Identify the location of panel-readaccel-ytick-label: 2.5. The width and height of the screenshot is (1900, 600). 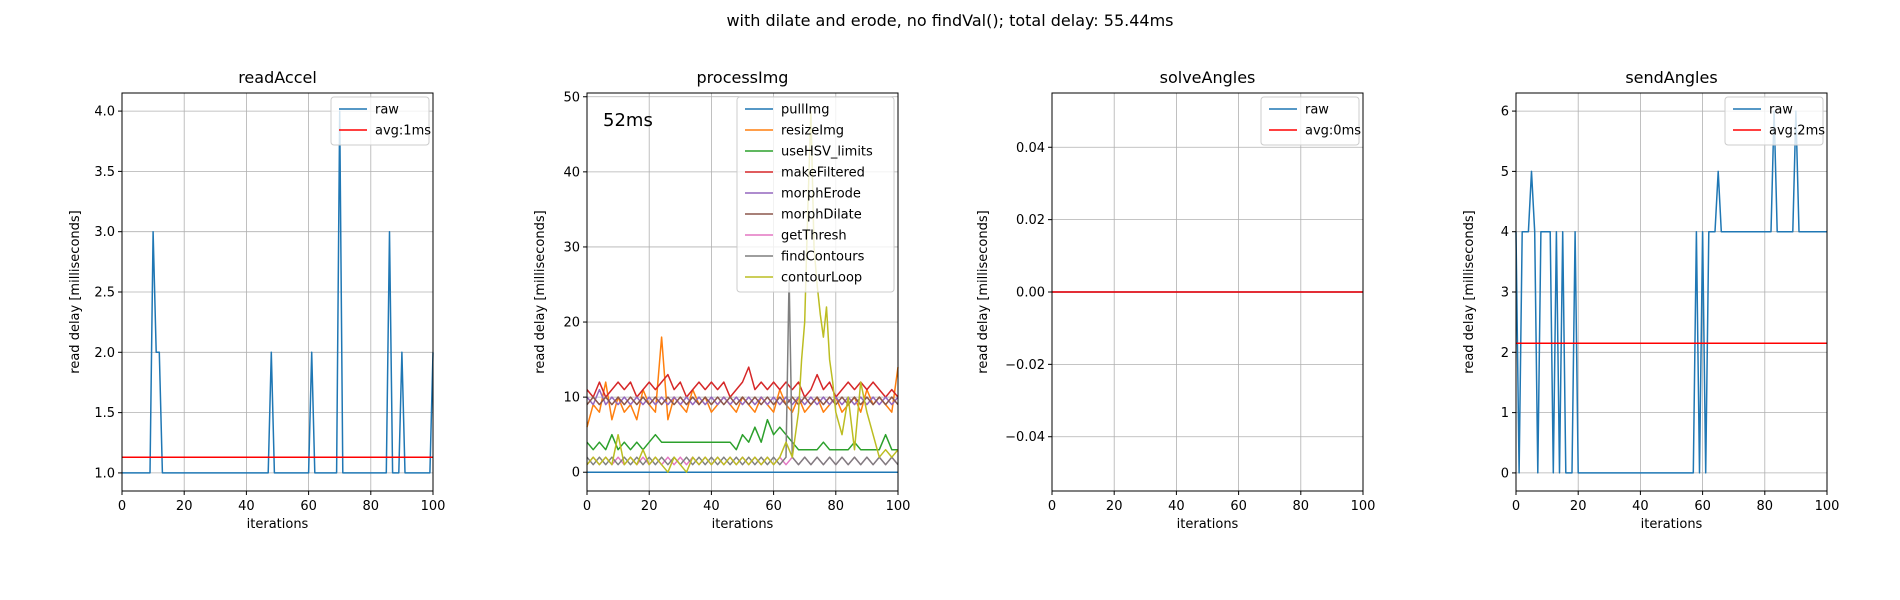
(104, 293).